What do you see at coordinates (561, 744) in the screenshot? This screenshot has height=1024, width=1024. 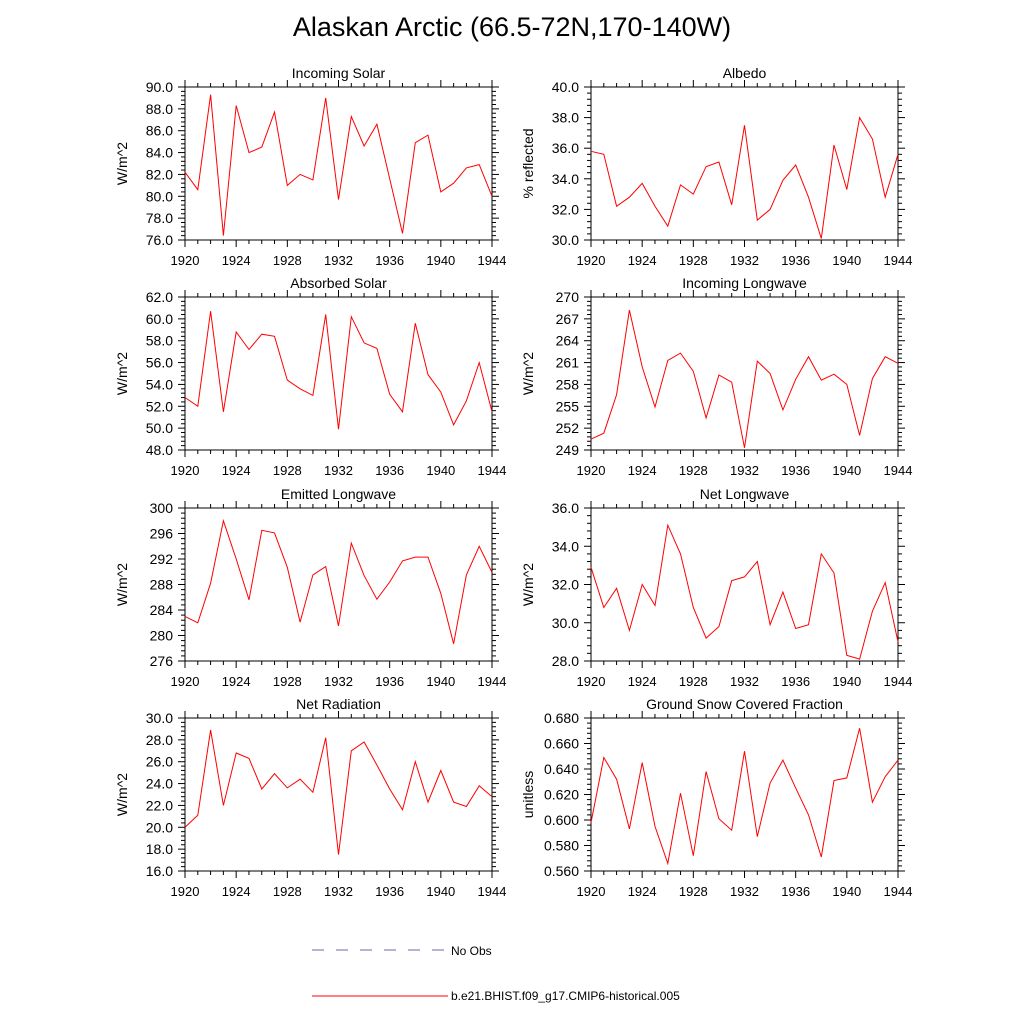 I see `y-tick-label: 0.660` at bounding box center [561, 744].